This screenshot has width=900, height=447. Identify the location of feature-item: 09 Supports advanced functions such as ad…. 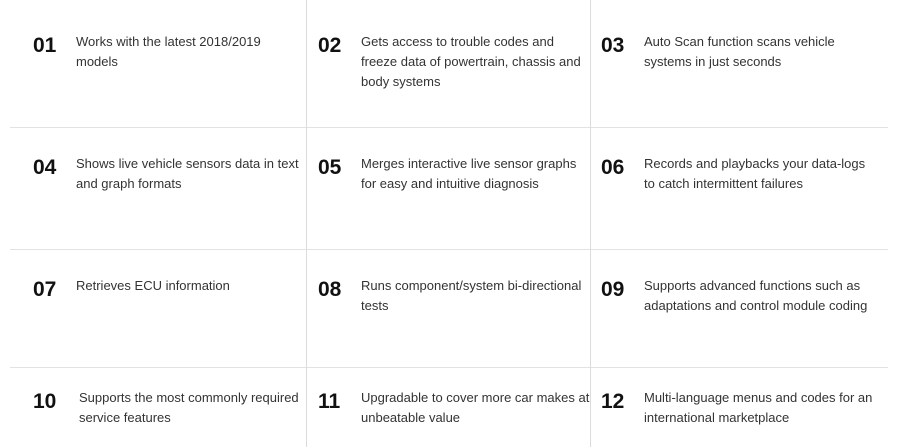
(737, 296).